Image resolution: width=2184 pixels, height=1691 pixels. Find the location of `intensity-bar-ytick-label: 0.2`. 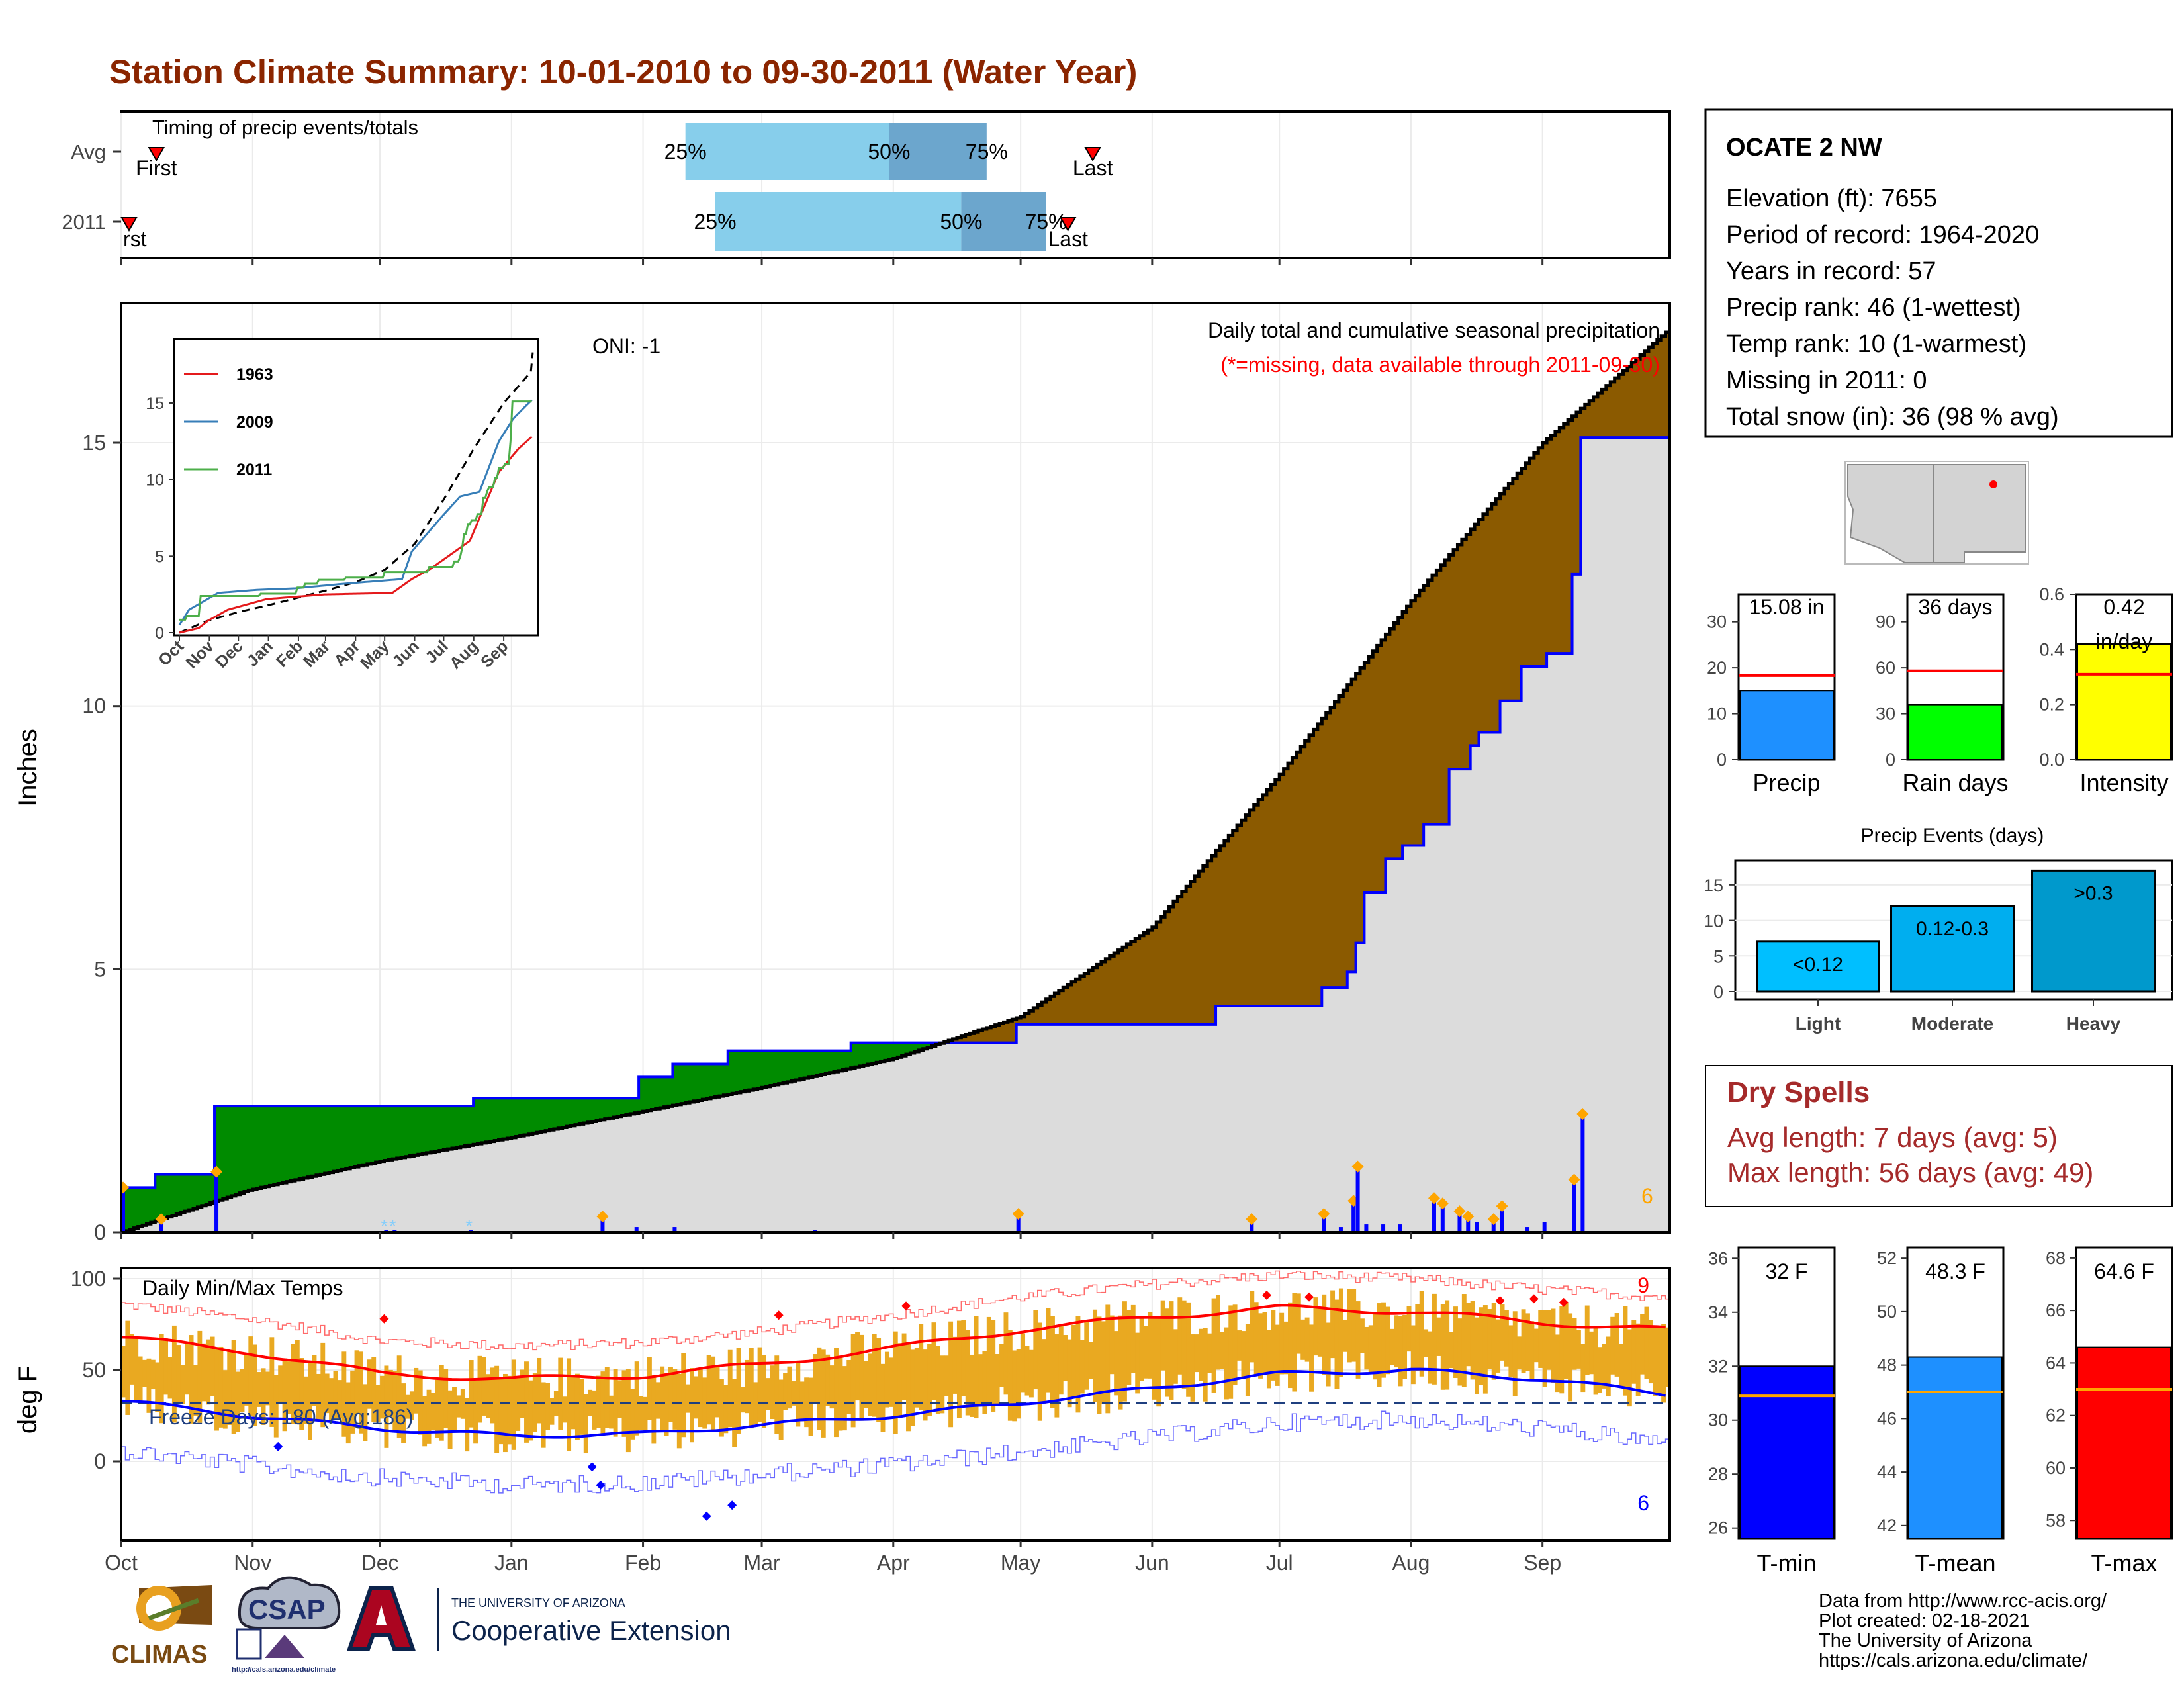

intensity-bar-ytick-label: 0.2 is located at coordinates (2051, 705).